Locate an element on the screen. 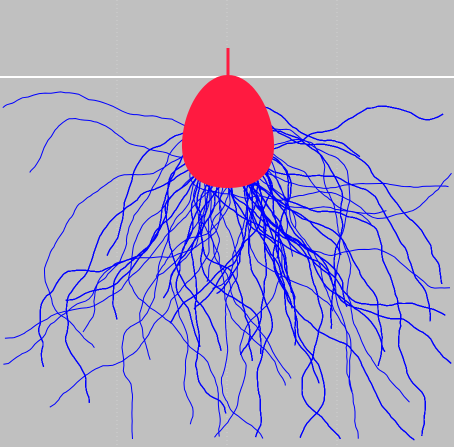 The image size is (454, 447). seed-body is located at coordinates (228, 131).